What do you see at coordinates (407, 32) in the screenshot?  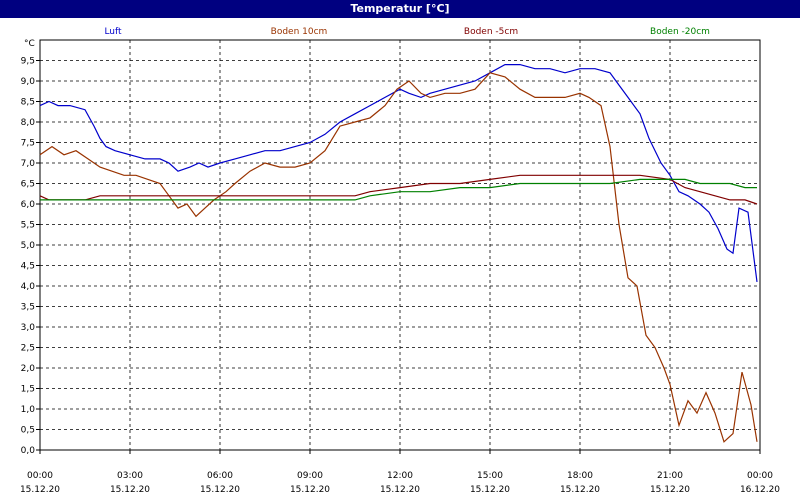 I see `legend: Luft Boden 10cm Boden -5cm Boden -20cm` at bounding box center [407, 32].